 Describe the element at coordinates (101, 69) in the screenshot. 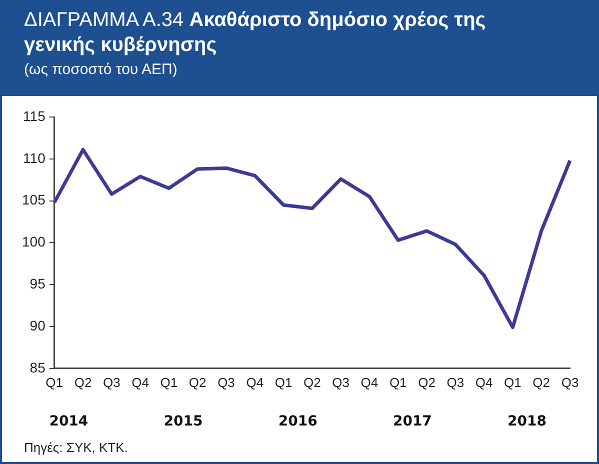

I see `chart-subtitle: (ως ποσοστό του ΑΕΠ)` at that location.